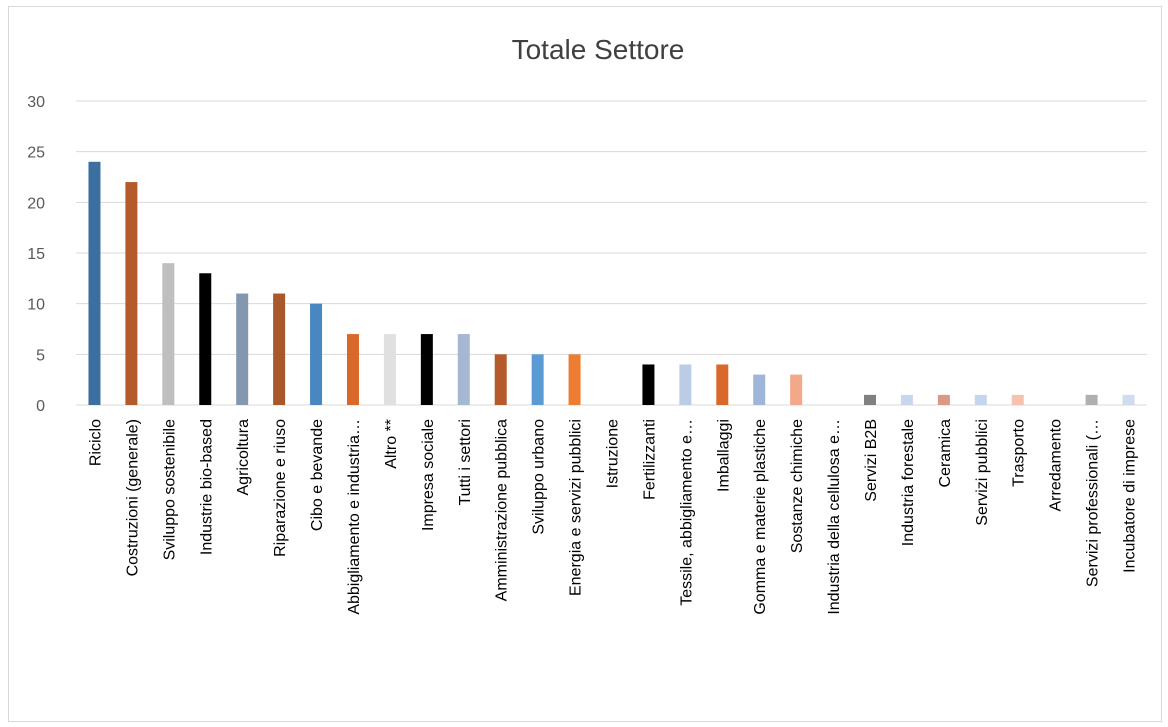  Describe the element at coordinates (428, 475) in the screenshot. I see `x-category-label: Impresa sociale` at that location.